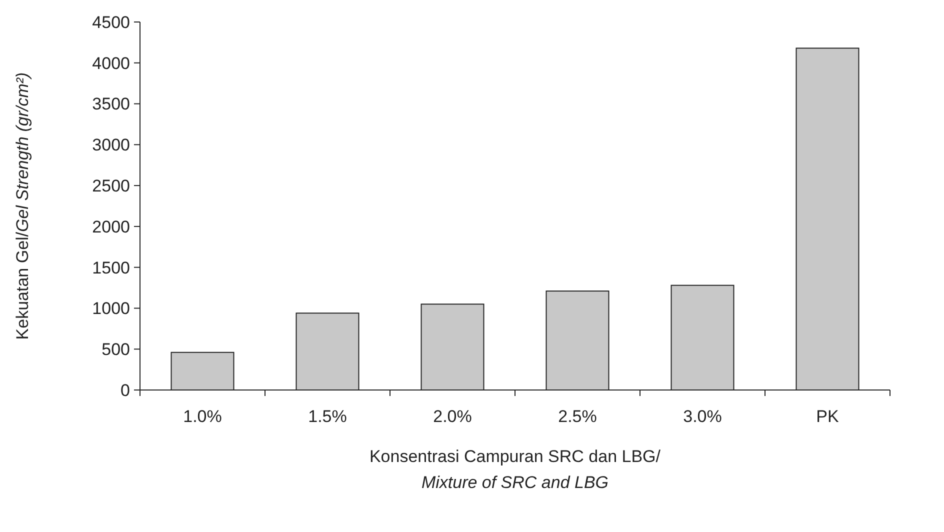 Image resolution: width=944 pixels, height=532 pixels. I want to click on y-tick-label: 4000, so click(111, 63).